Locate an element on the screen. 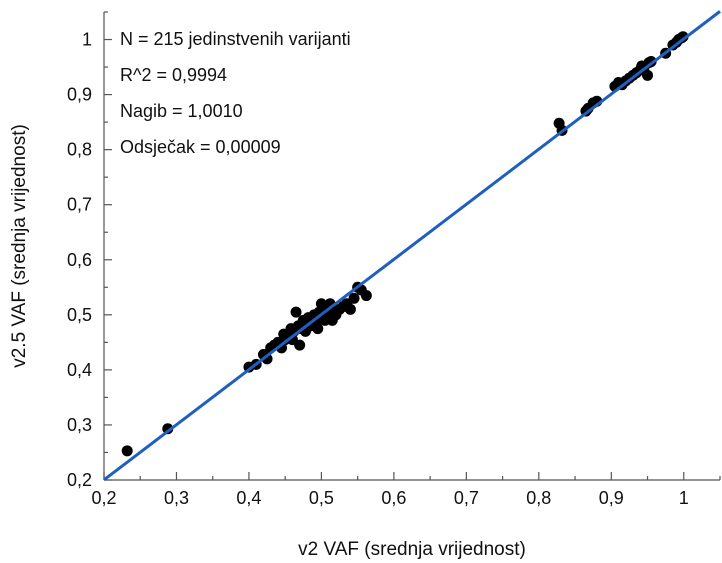 This screenshot has width=722, height=563. y-tick-label: 0,3 is located at coordinates (79, 425).